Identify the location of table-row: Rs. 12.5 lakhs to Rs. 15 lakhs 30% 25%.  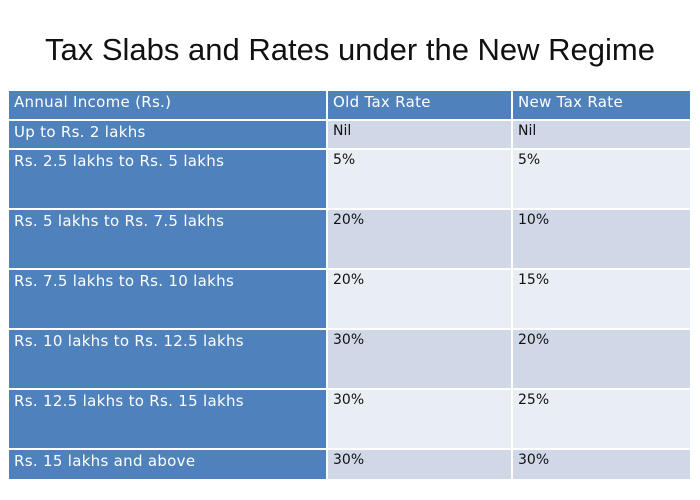
(349, 419).